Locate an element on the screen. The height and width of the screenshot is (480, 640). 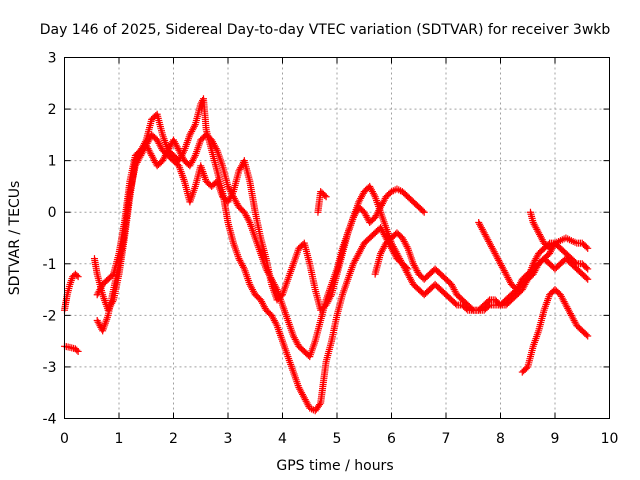
y-tick-label: -1 is located at coordinates (50, 265).